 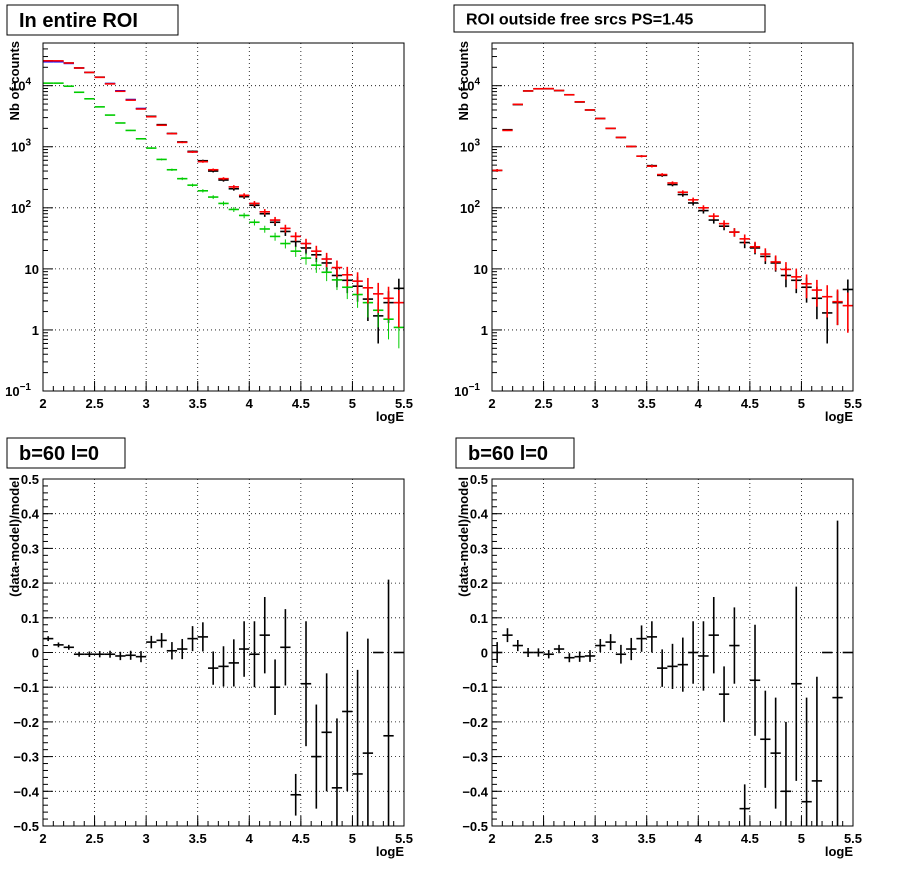 What do you see at coordinates (479, 618) in the screenshot?
I see `y-tick-label: 0.1` at bounding box center [479, 618].